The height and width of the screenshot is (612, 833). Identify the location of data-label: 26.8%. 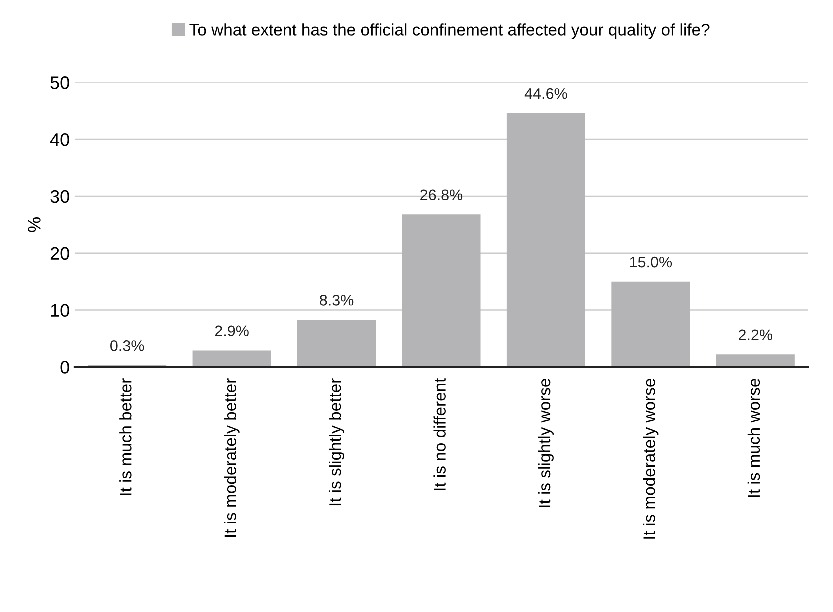
(441, 195).